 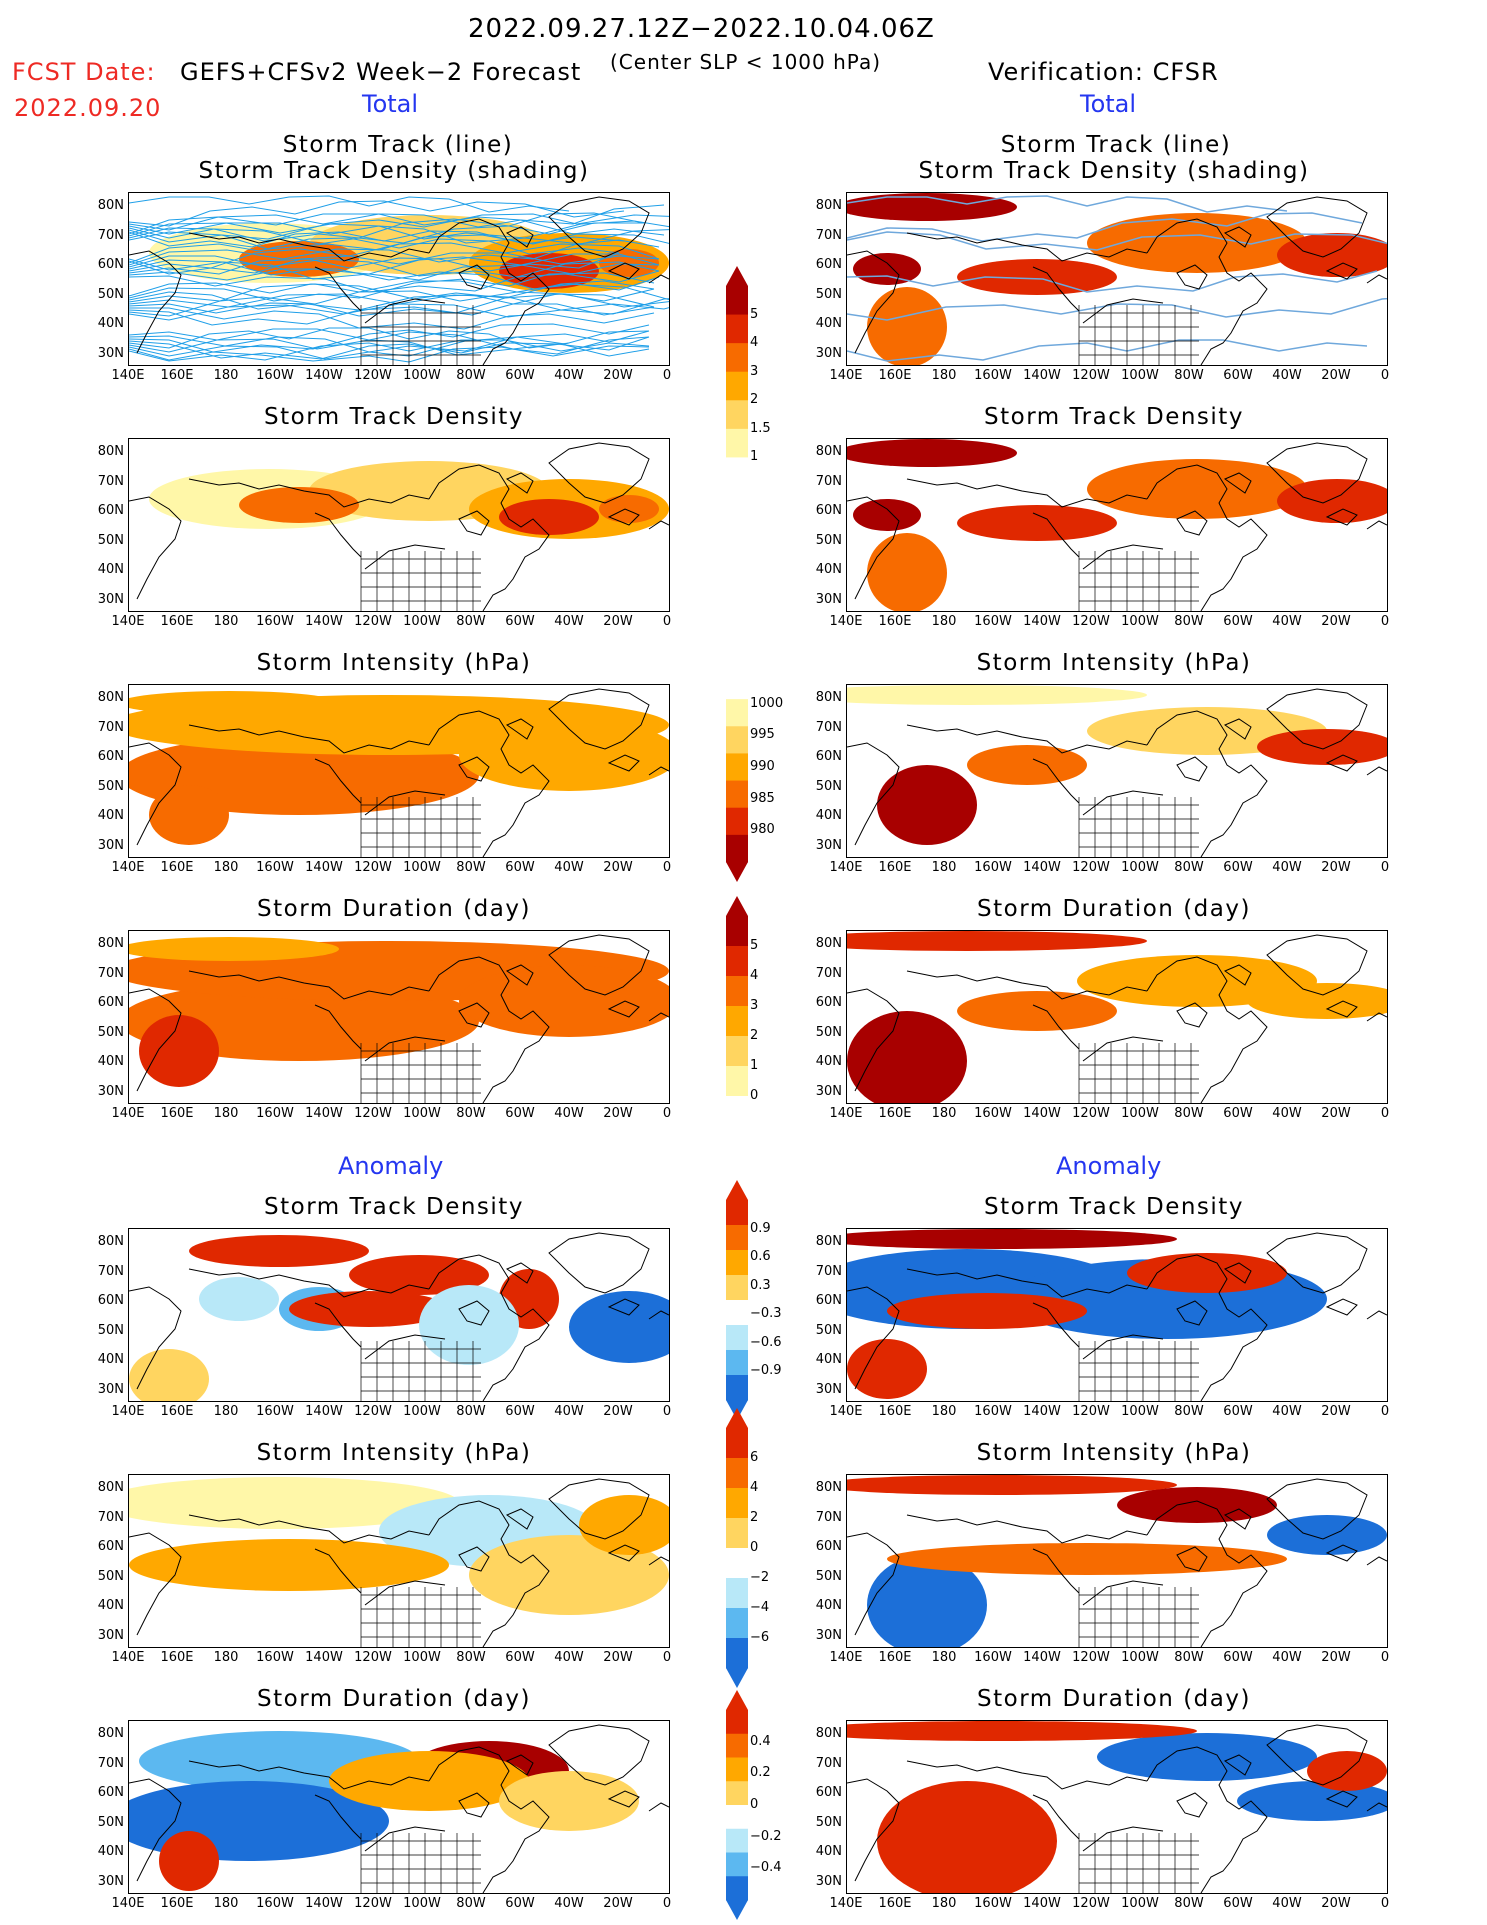 What do you see at coordinates (754, 1065) in the screenshot?
I see `colorbar-duration-total-label: 1` at bounding box center [754, 1065].